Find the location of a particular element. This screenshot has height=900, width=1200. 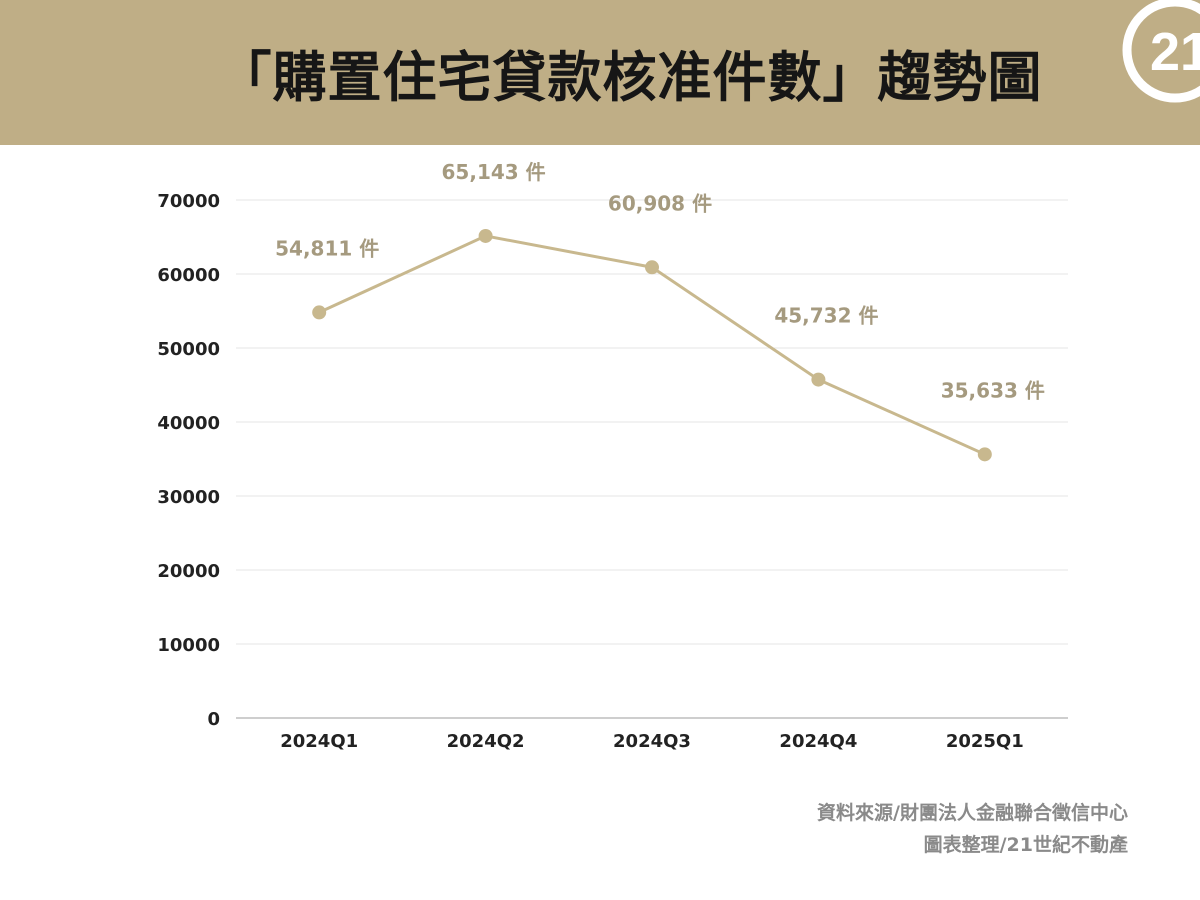

source-line-2: 圖表整理/21世紀不動產 is located at coordinates (1025, 845).